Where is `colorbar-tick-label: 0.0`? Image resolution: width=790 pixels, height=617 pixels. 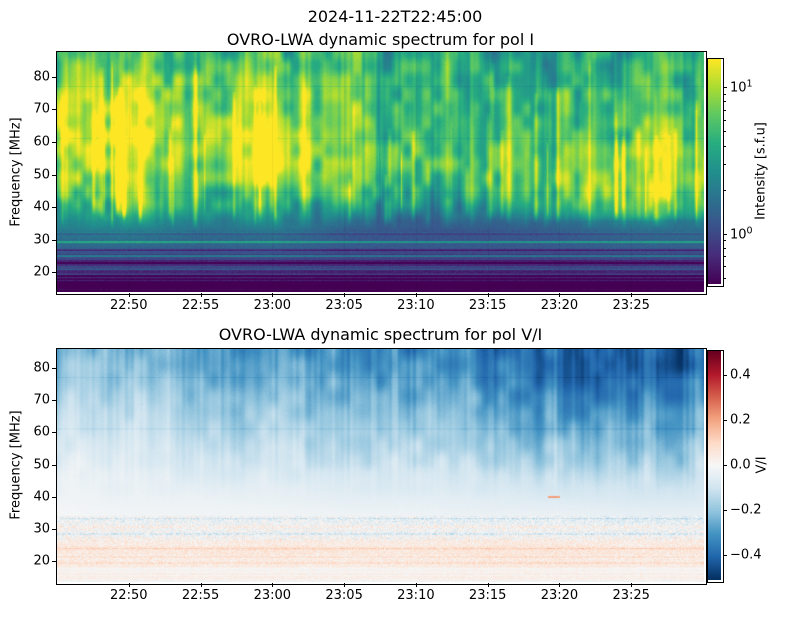
colorbar-tick-label: 0.0 is located at coordinates (740, 465).